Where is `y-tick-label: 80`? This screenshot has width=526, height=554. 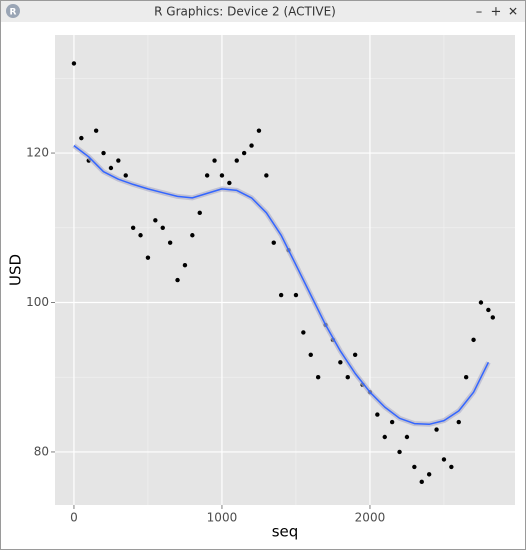
y-tick-label: 80 is located at coordinates (41, 451).